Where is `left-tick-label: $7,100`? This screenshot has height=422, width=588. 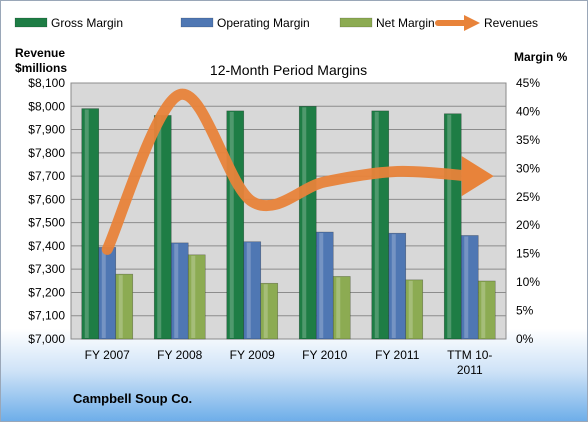
left-tick-label: $7,100 is located at coordinates (46, 316).